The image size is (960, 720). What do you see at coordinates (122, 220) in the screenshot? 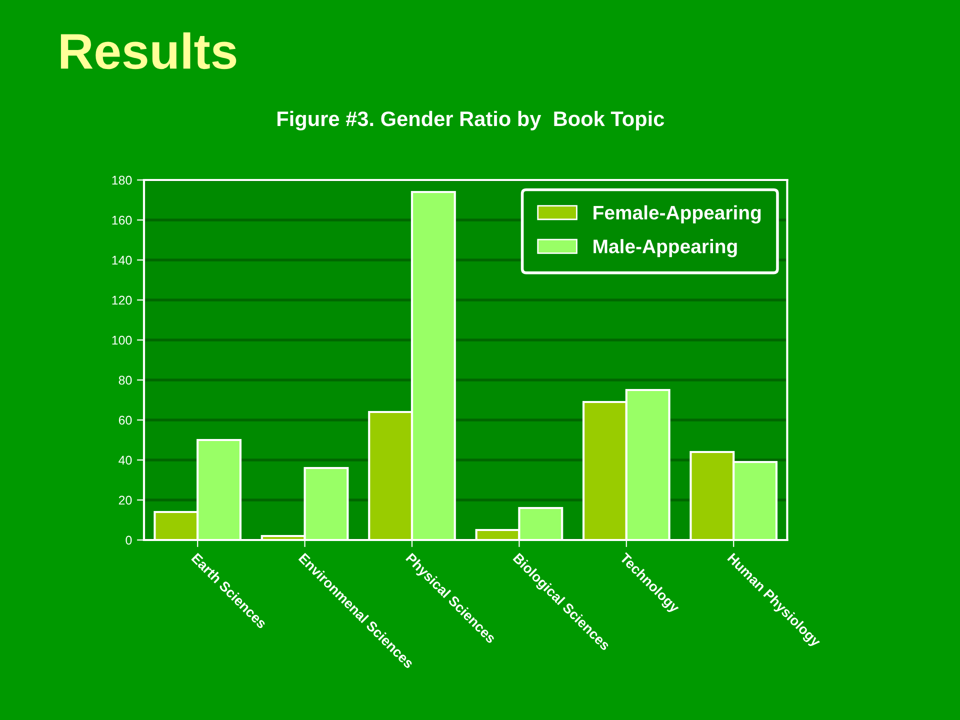
I see `y-tick-label: 160` at bounding box center [122, 220].